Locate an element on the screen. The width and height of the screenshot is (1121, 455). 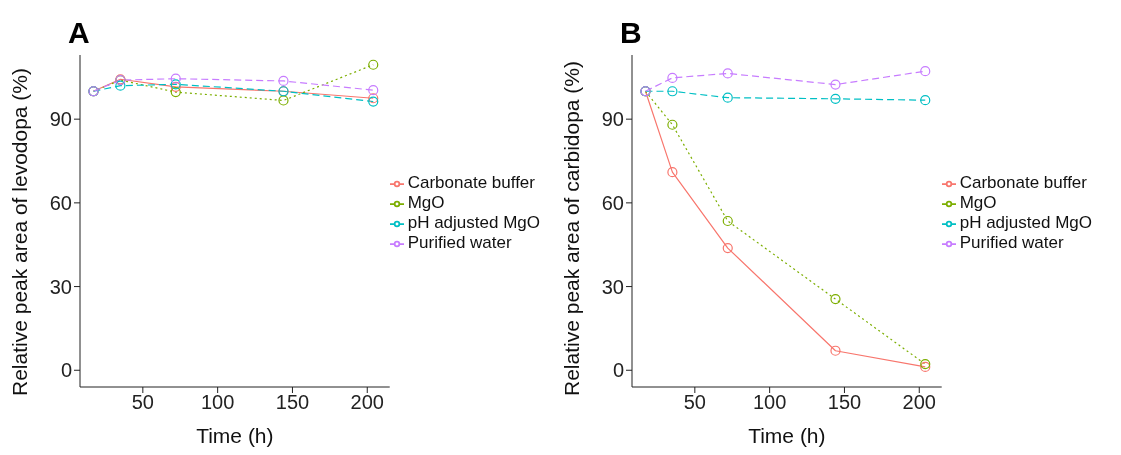
y-axis-title: Relative peak area of levodopa (%) is located at coordinates (20, 231).